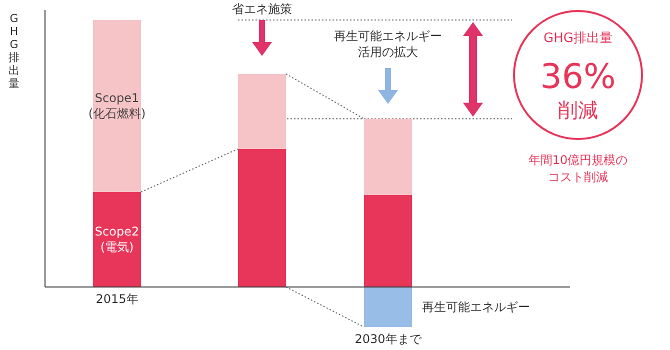 Image resolution: width=670 pixels, height=350 pixels. What do you see at coordinates (388, 52) in the screenshot?
I see `annotation: 活用の拡大` at bounding box center [388, 52].